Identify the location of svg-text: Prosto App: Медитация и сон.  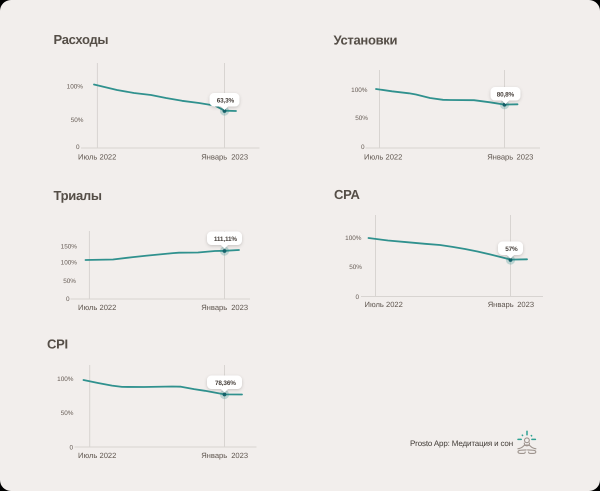
(461, 443).